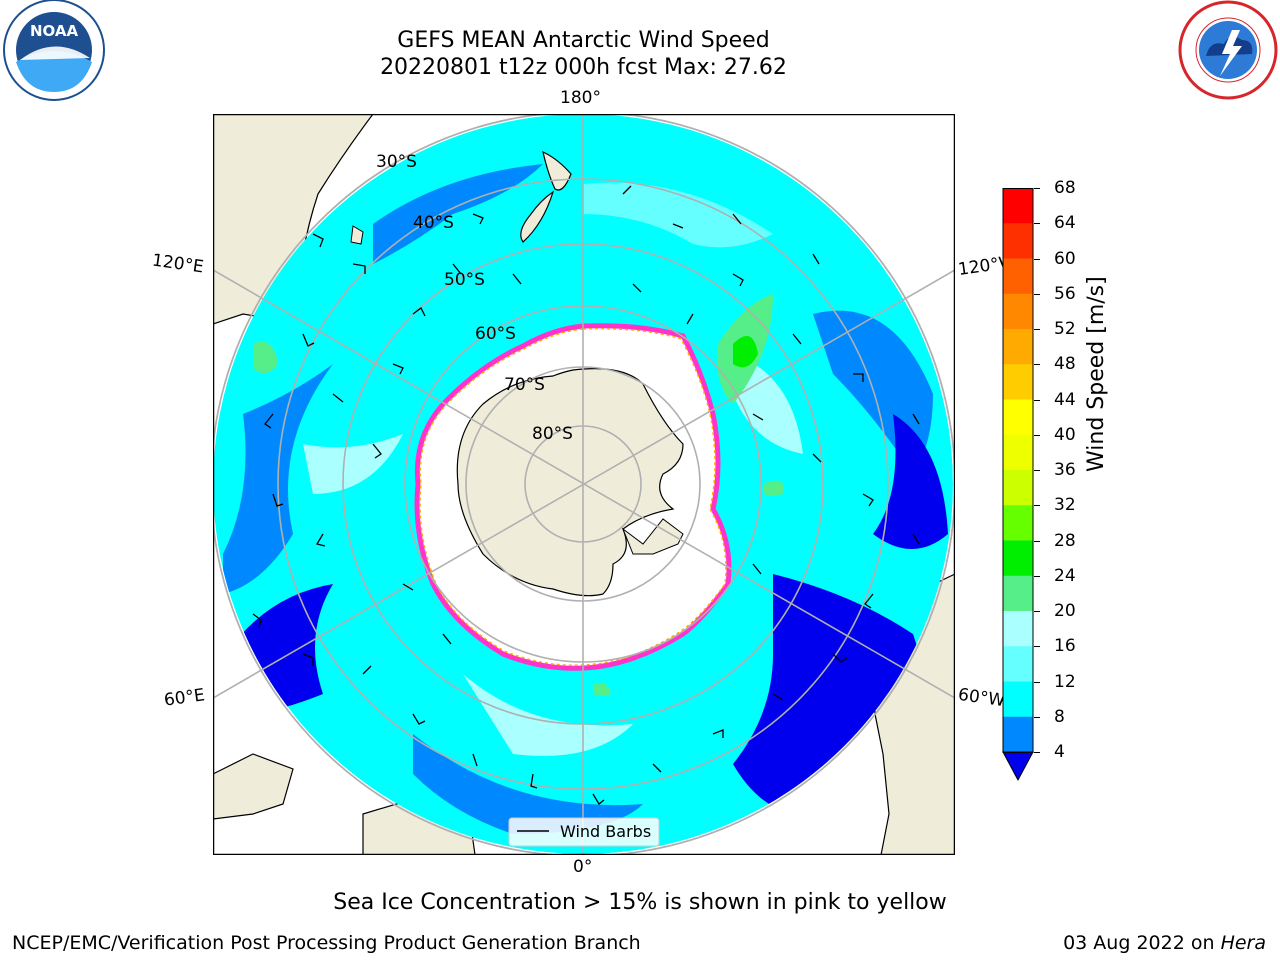 This screenshot has width=1280, height=960. I want to click on colorbar-tick-label: 52, so click(1065, 329).